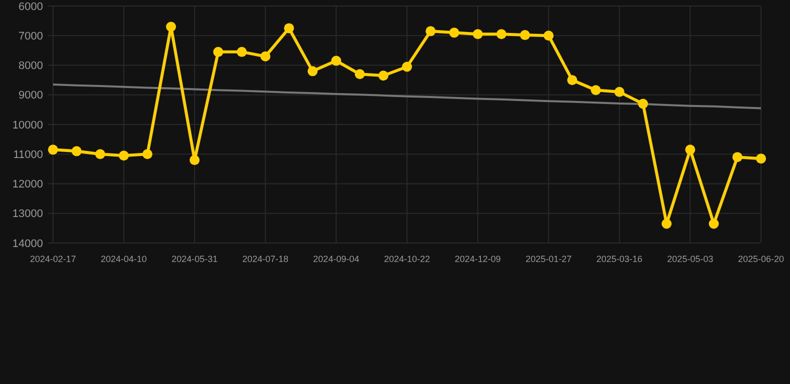  Describe the element at coordinates (265, 259) in the screenshot. I see `x-tick-label: 2024-07-18` at that location.